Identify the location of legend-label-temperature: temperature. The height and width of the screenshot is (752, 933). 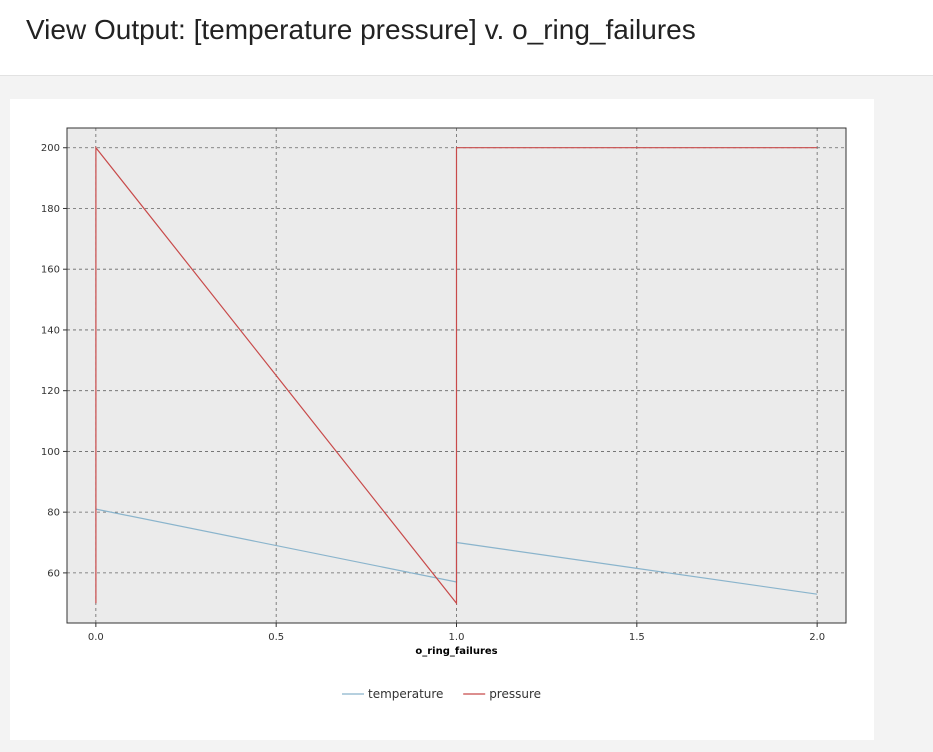
(405, 694).